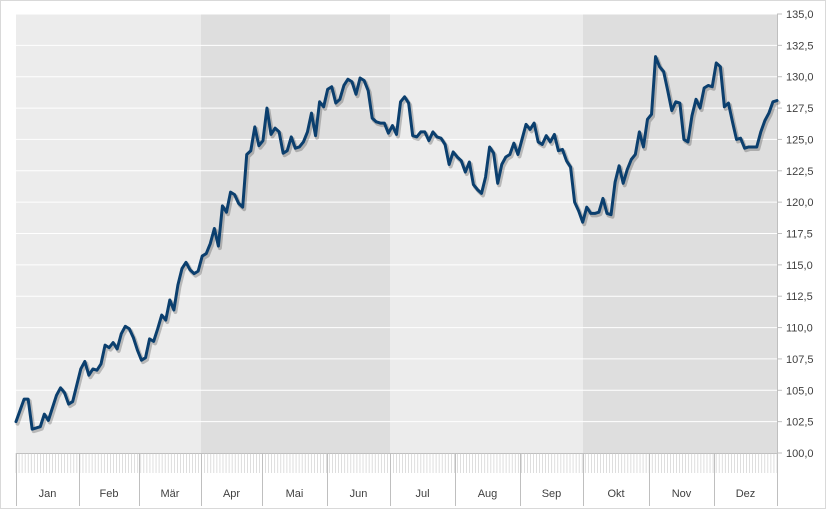 The image size is (826, 514). What do you see at coordinates (800, 109) in the screenshot?
I see `y-tick-label: 127,5` at bounding box center [800, 109].